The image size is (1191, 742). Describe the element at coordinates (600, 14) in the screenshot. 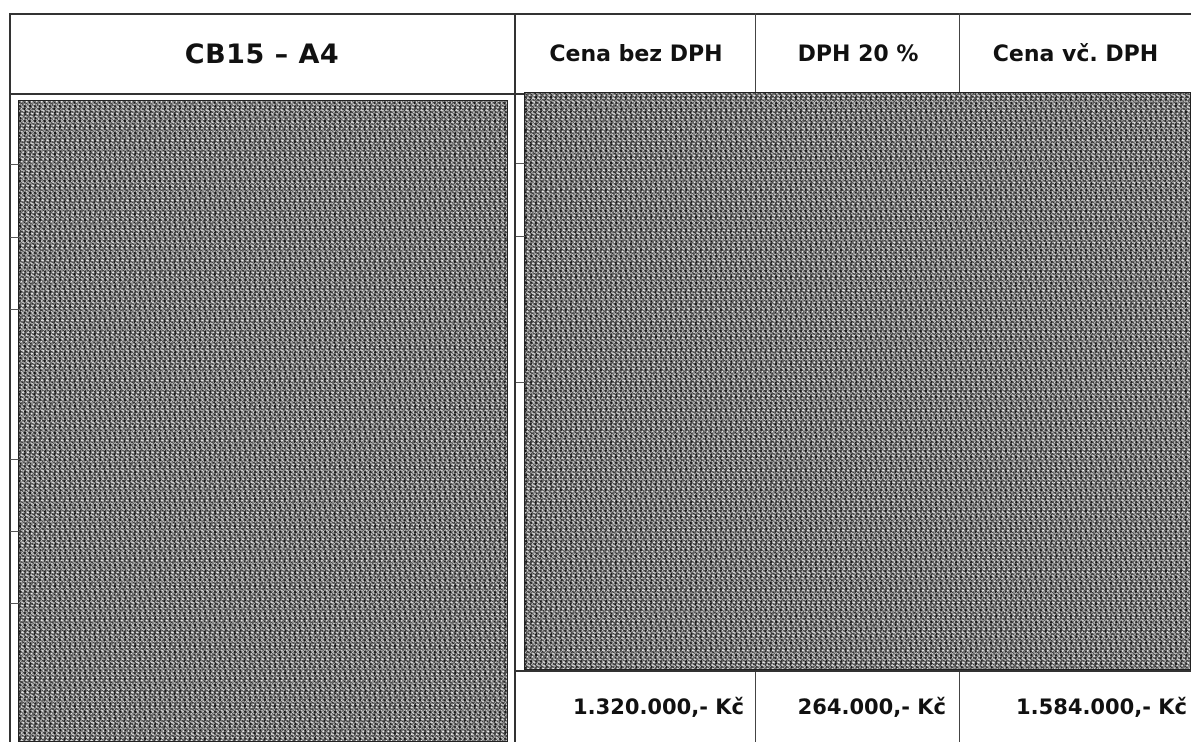

I see `table-top-border` at that location.